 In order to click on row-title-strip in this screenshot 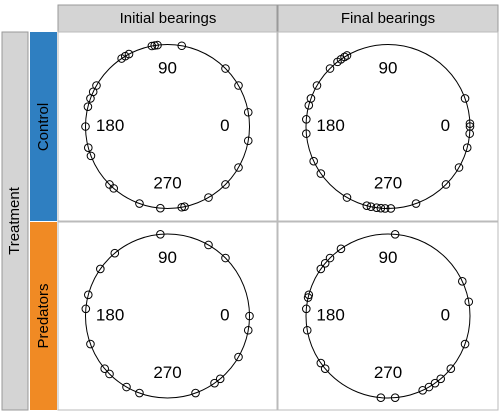, I will do `click(15, 221)`.